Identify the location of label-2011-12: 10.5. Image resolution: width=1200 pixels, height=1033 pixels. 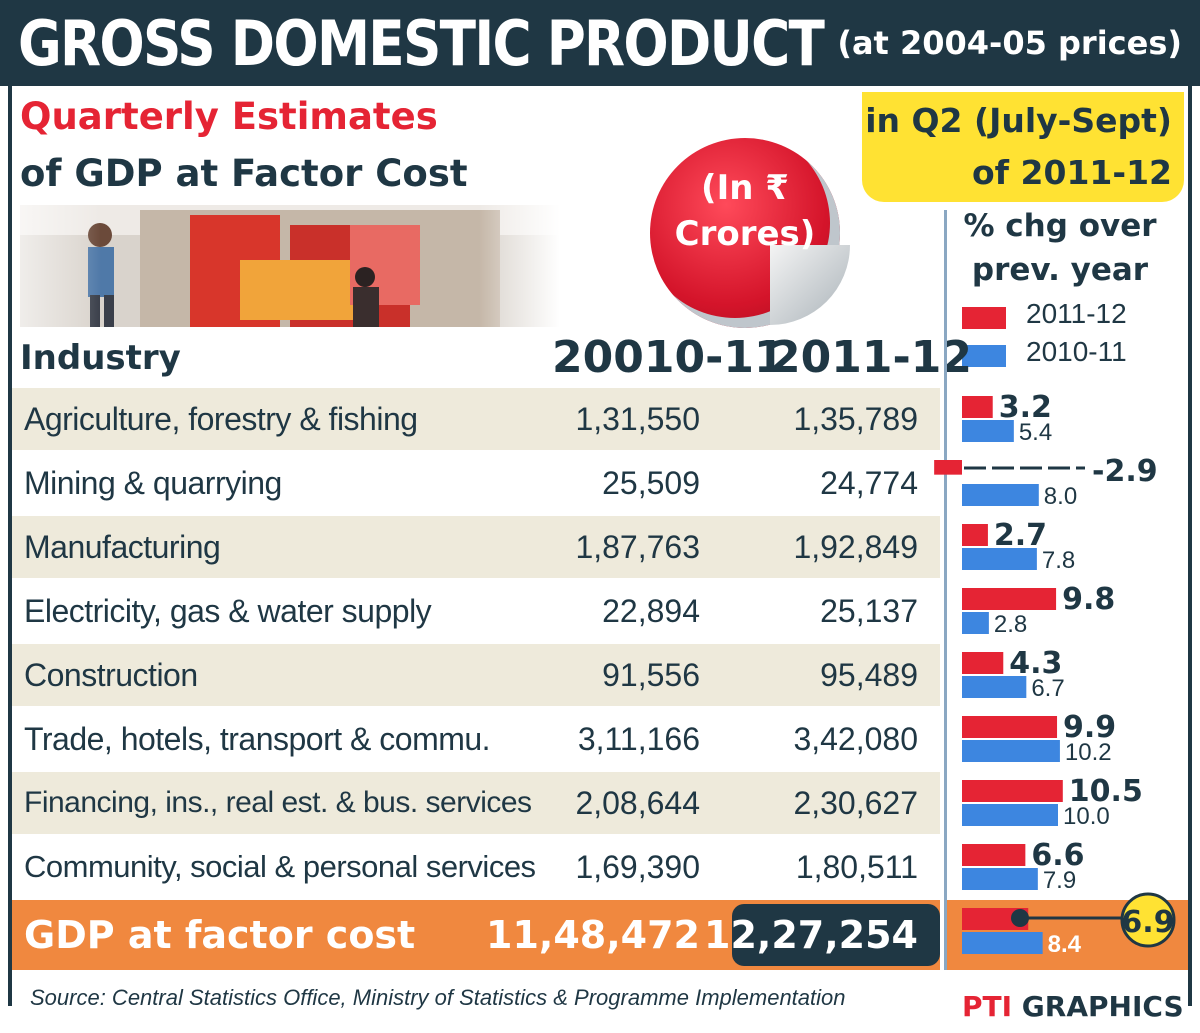
(1106, 791).